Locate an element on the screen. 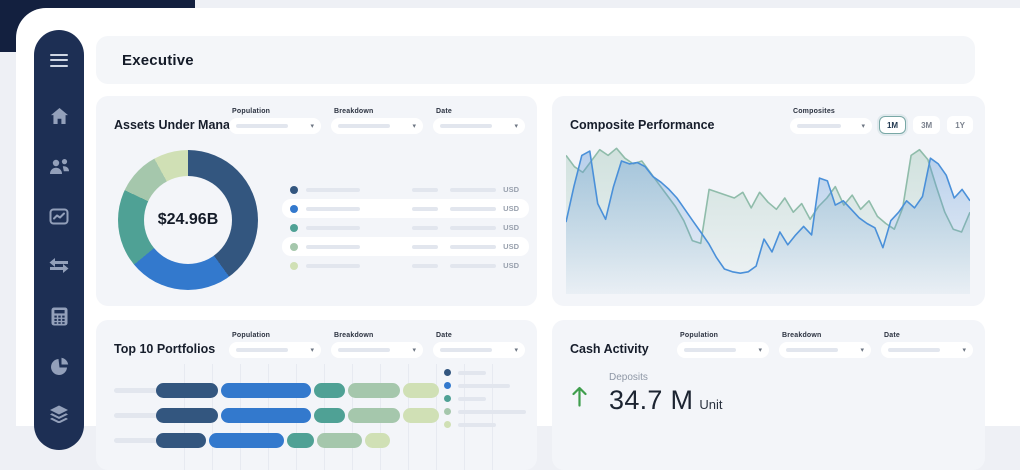  composites-select: ▾ is located at coordinates (830, 126).